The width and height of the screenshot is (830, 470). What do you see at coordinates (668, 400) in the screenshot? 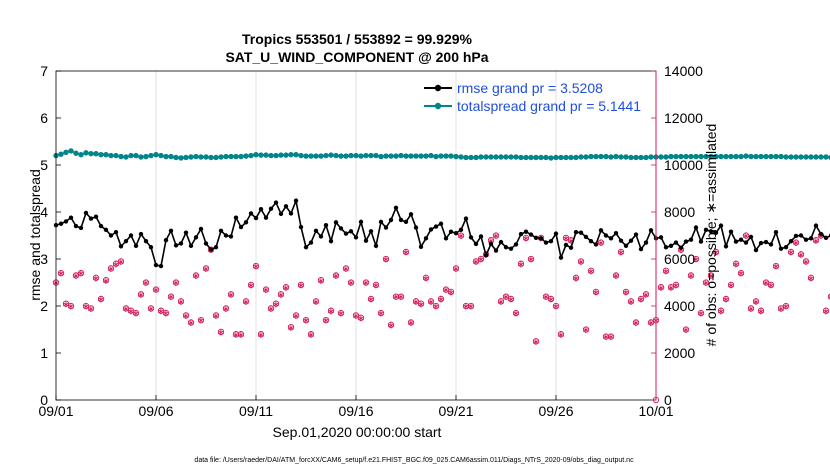
I see `y-tick-label-right: 0` at bounding box center [668, 400].